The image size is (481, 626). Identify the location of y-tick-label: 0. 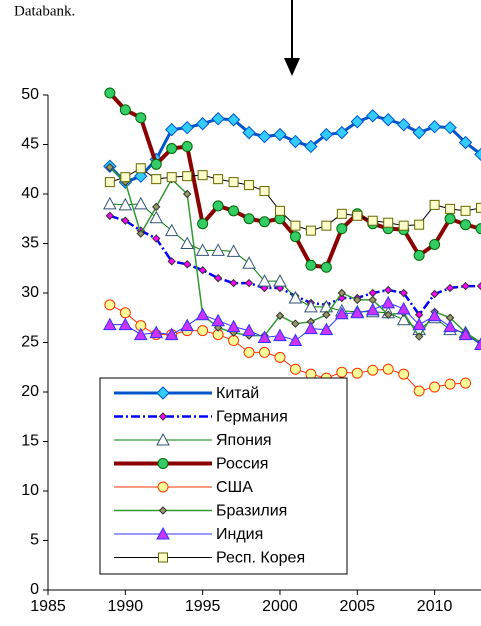
(34, 589).